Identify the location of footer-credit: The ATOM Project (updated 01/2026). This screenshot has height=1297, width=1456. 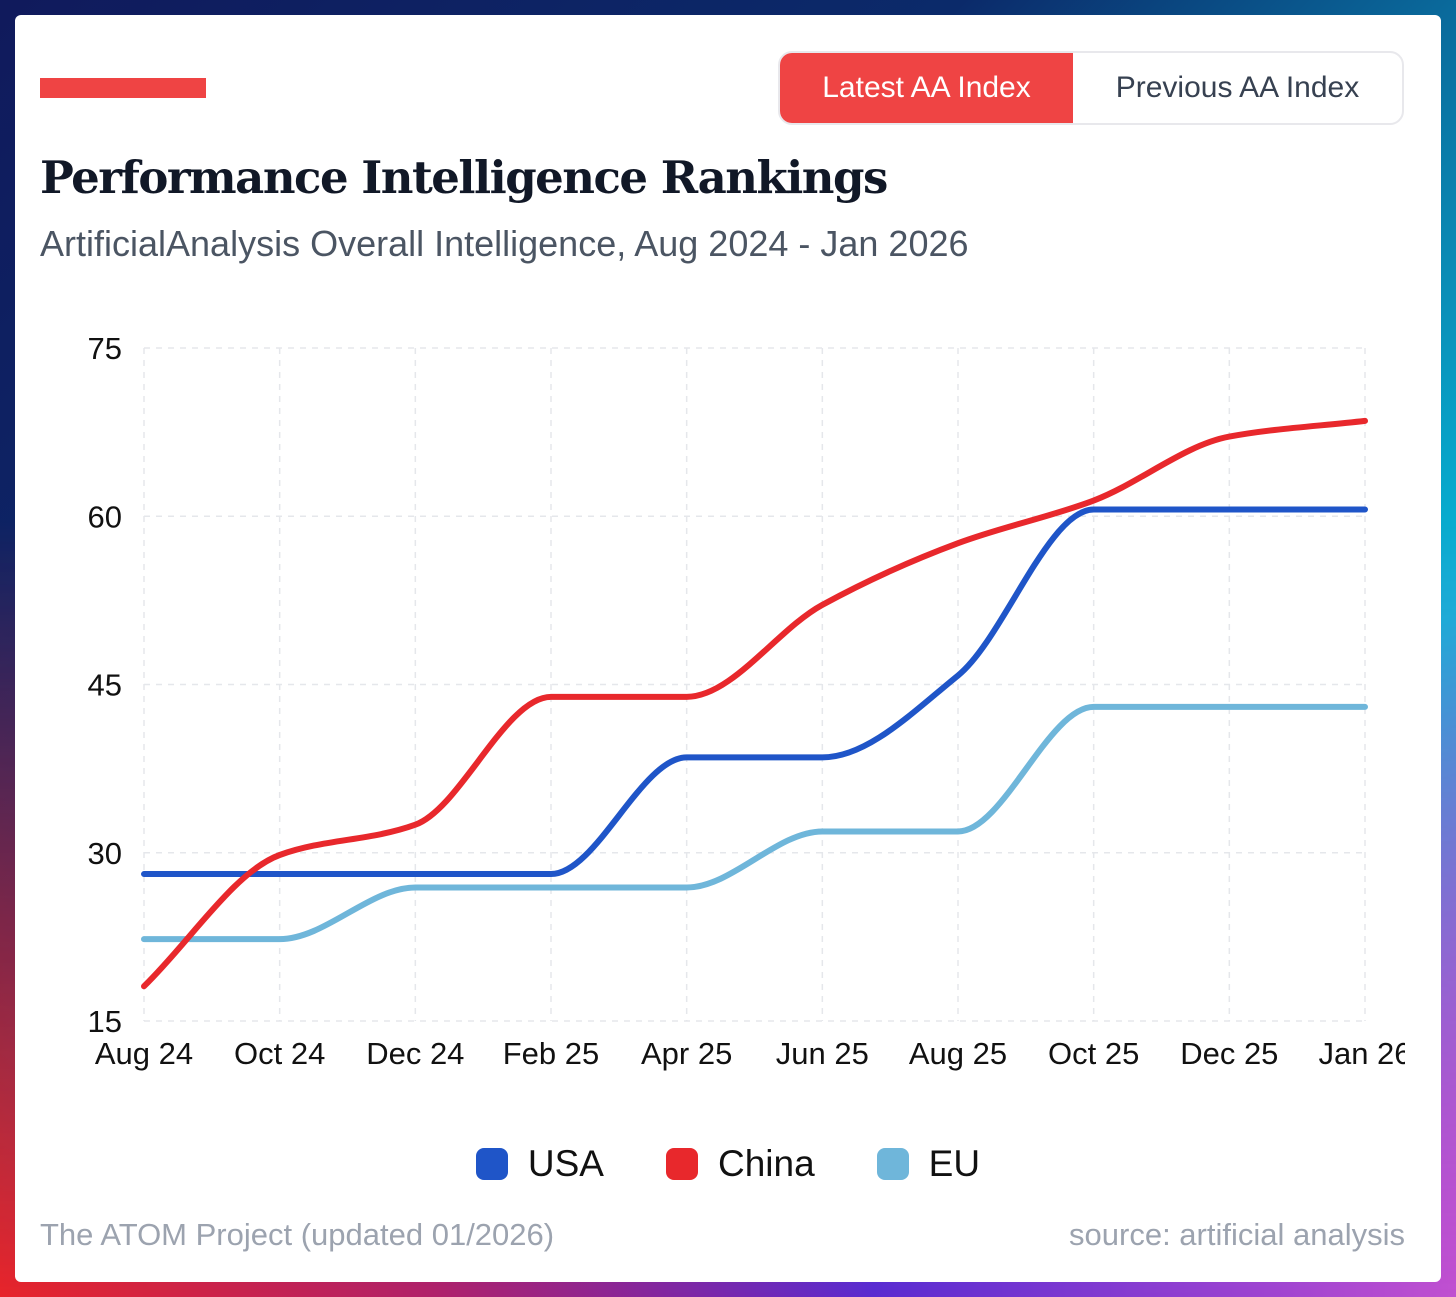
(297, 1234).